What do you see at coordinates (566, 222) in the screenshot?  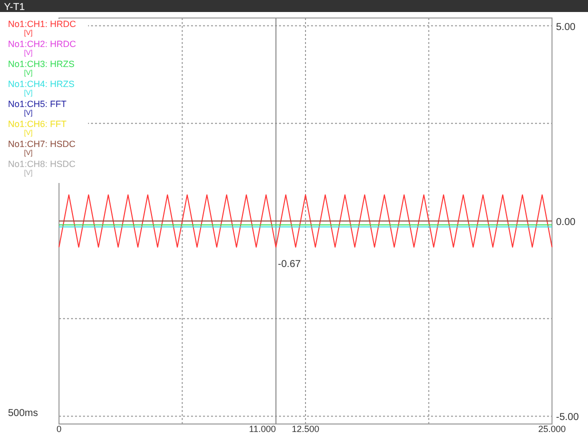 I see `y-tick-label: 0.00` at bounding box center [566, 222].